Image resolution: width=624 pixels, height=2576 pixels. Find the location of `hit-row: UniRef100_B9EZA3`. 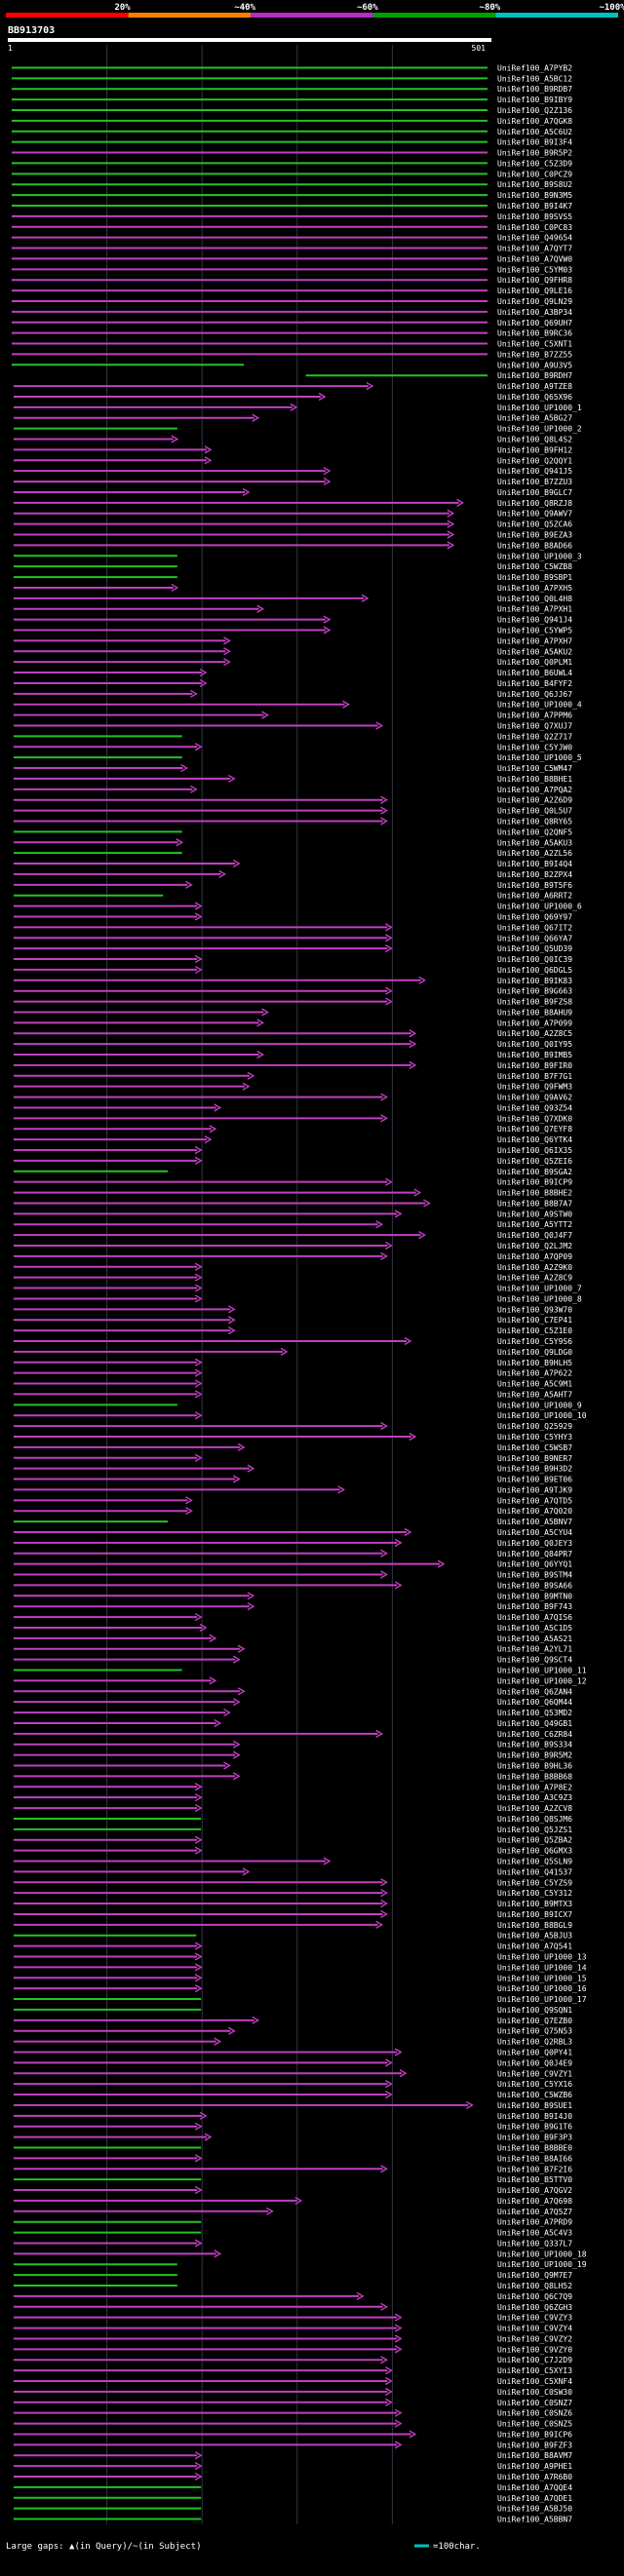

hit-row: UniRef100_B9EZA3 is located at coordinates (292, 535).